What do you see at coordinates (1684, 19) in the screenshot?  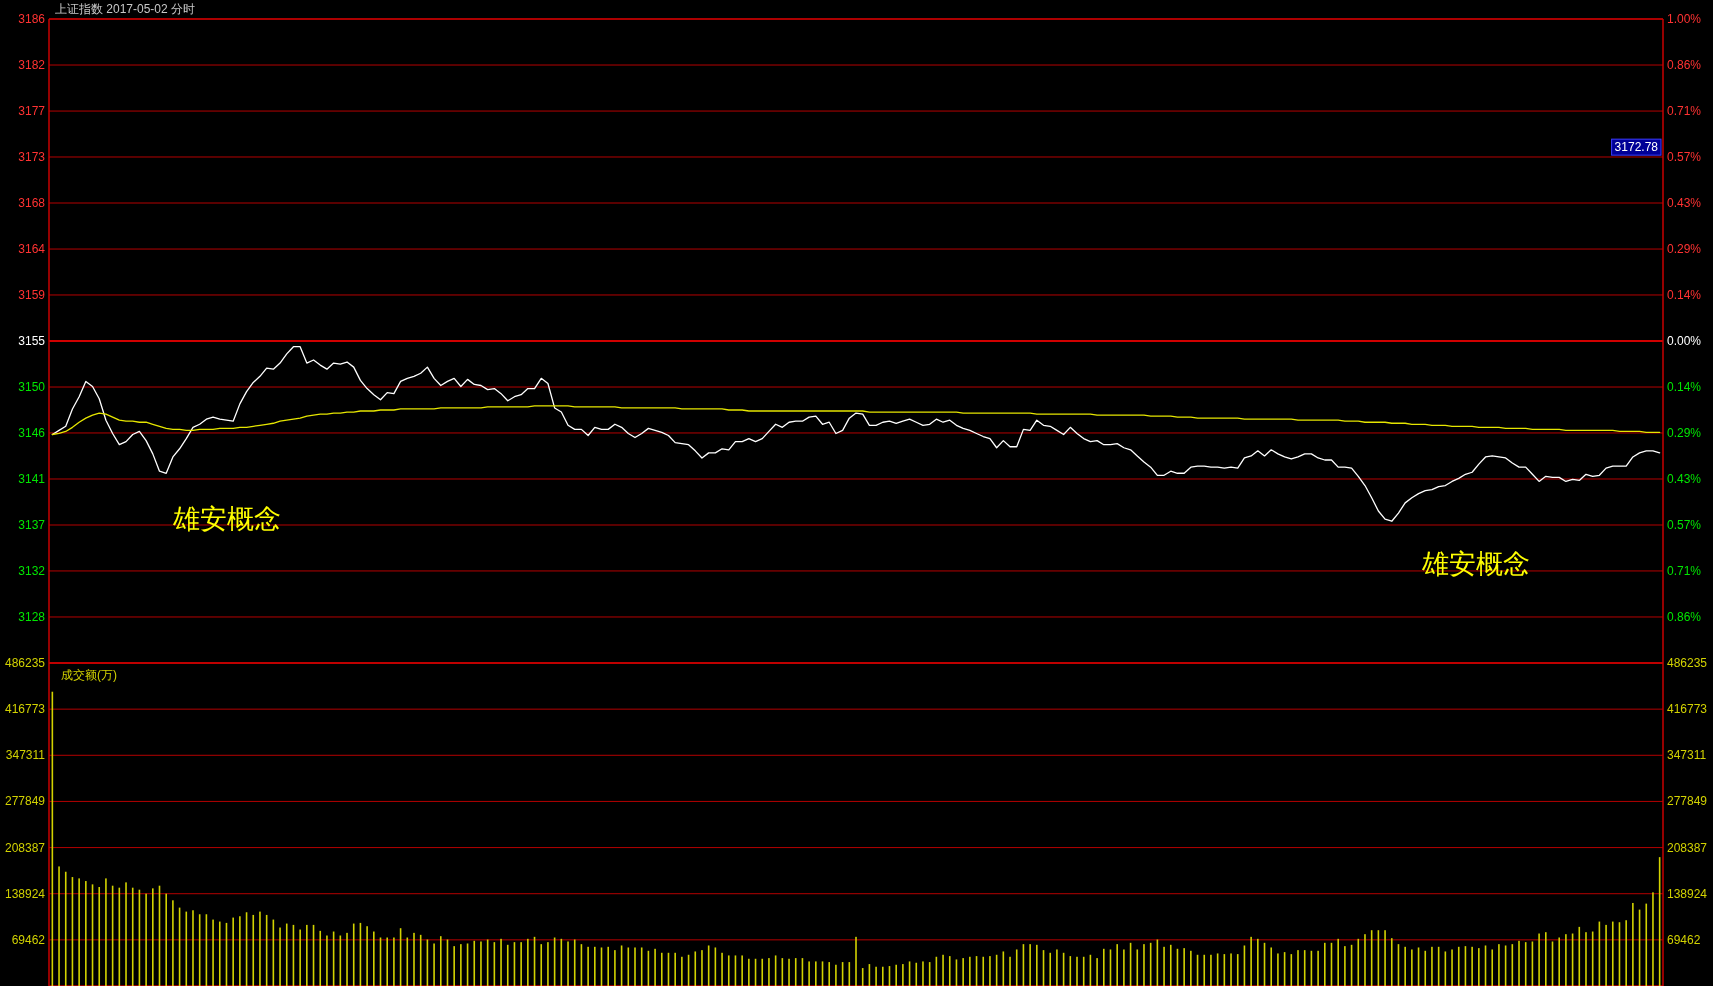 I see `y2-tick-label: 1.00%` at bounding box center [1684, 19].